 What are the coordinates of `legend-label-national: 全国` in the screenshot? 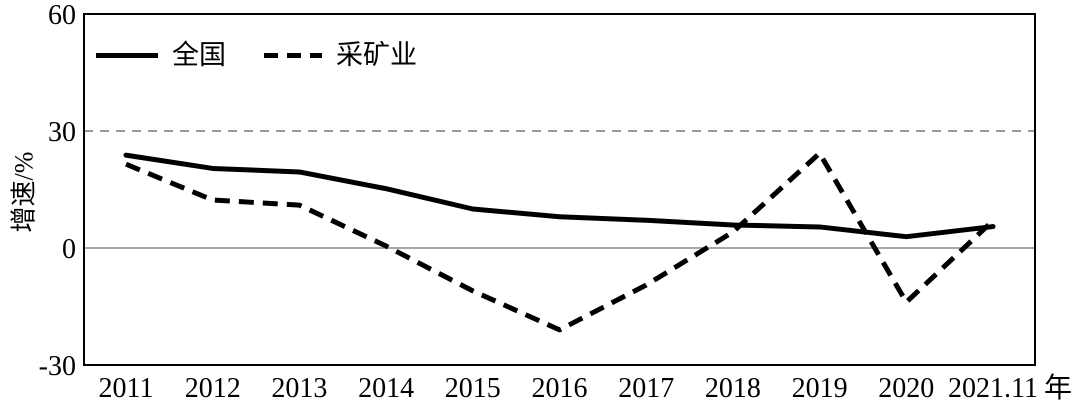 It's located at (199, 55).